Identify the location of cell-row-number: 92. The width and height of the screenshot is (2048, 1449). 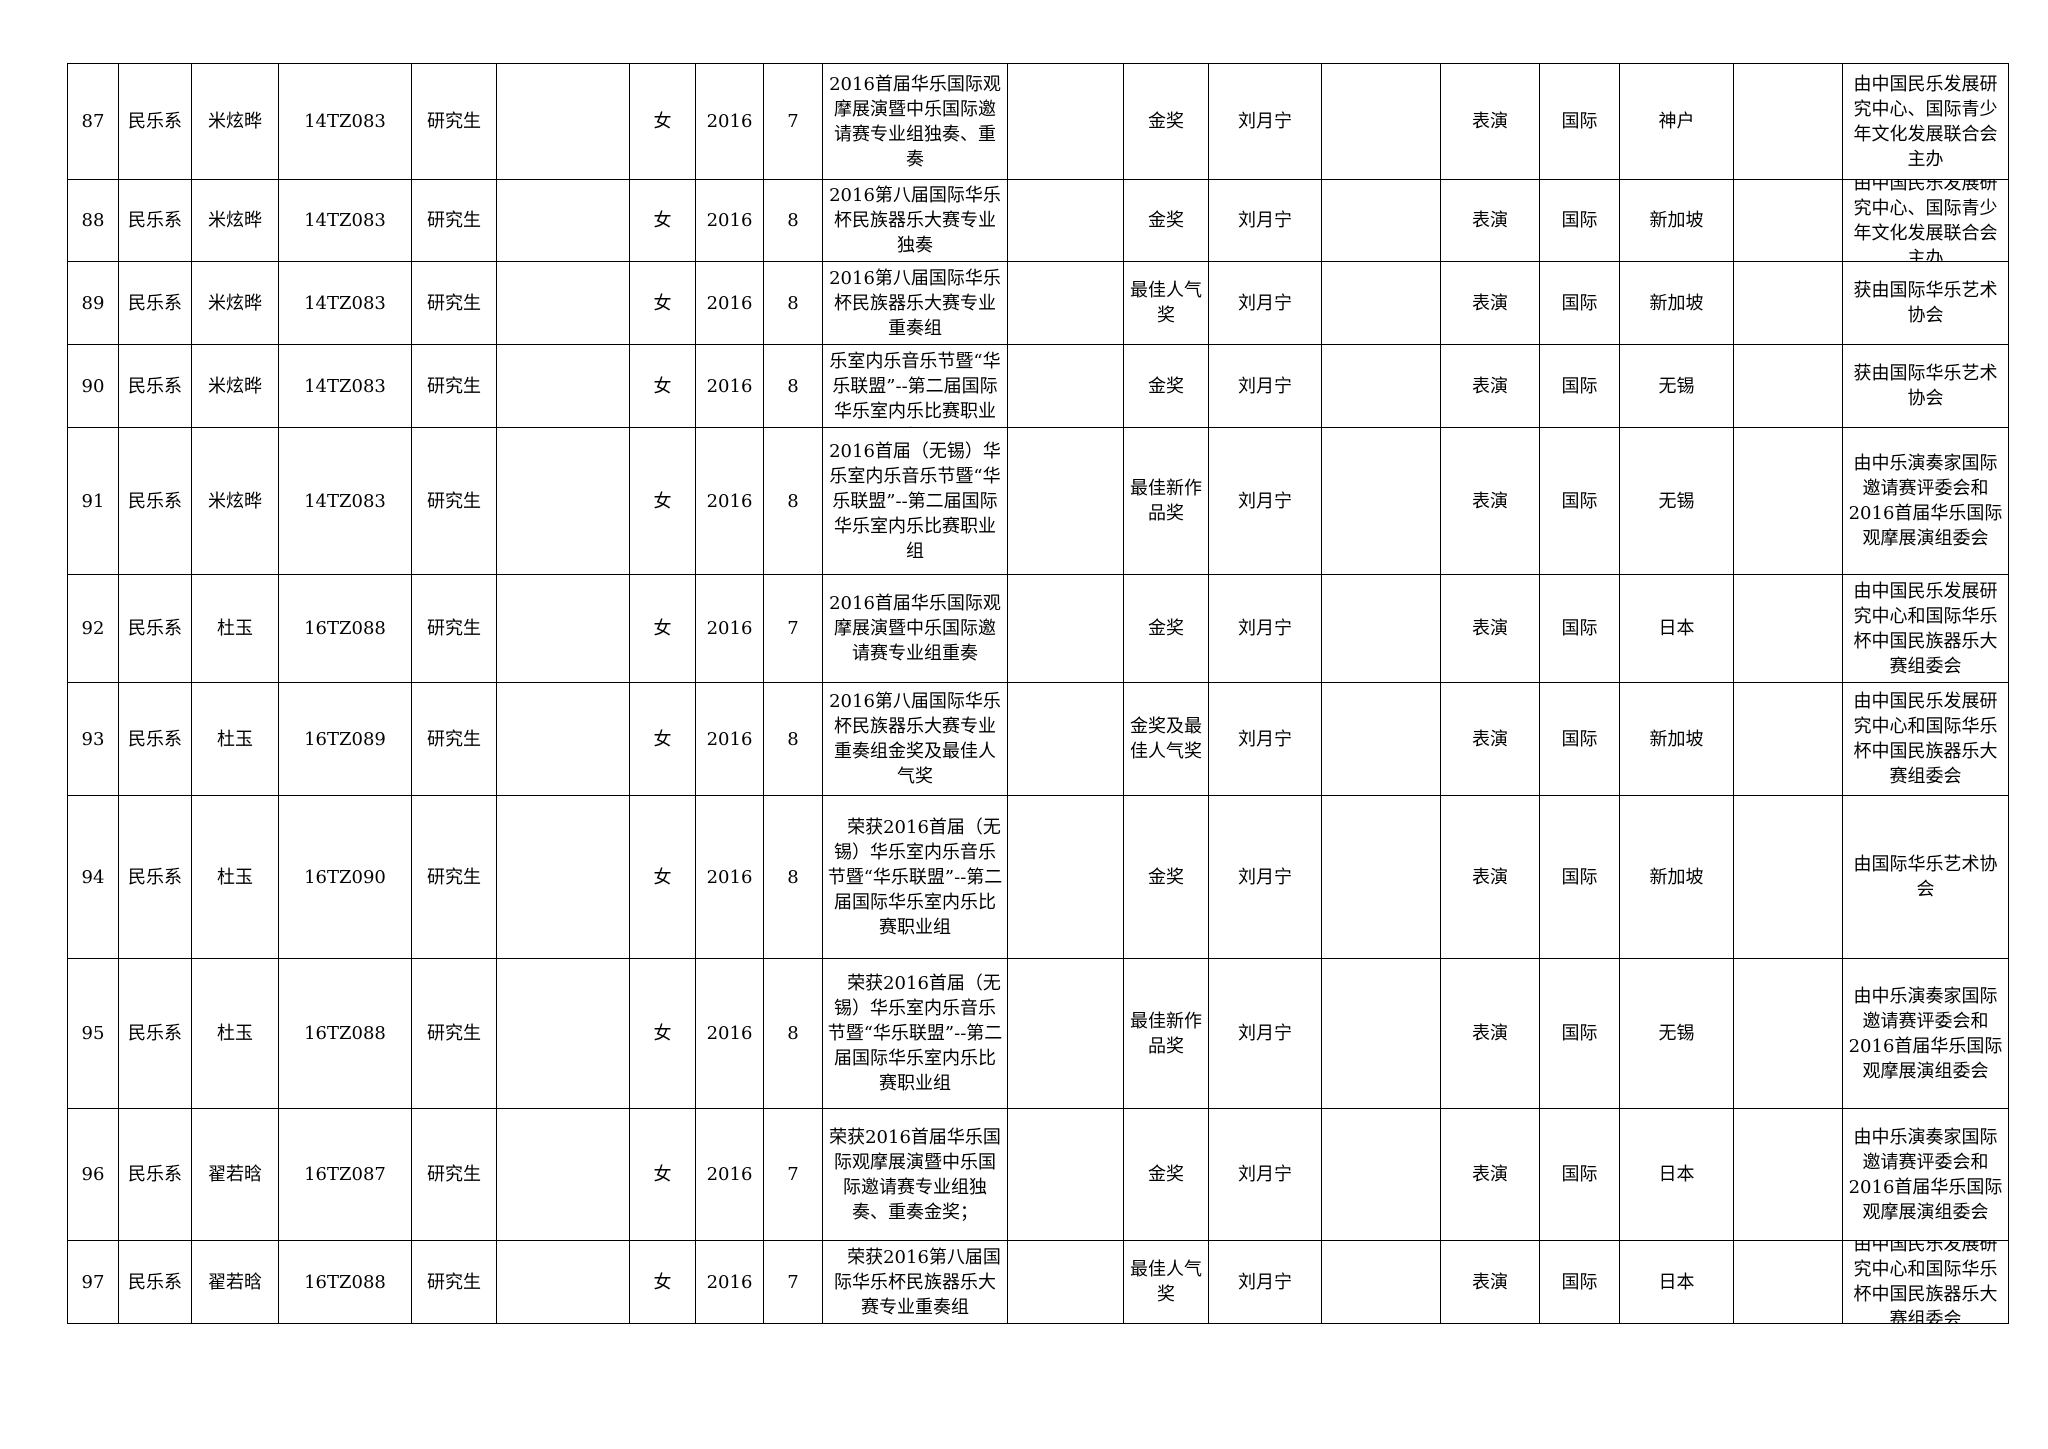
(93, 628).